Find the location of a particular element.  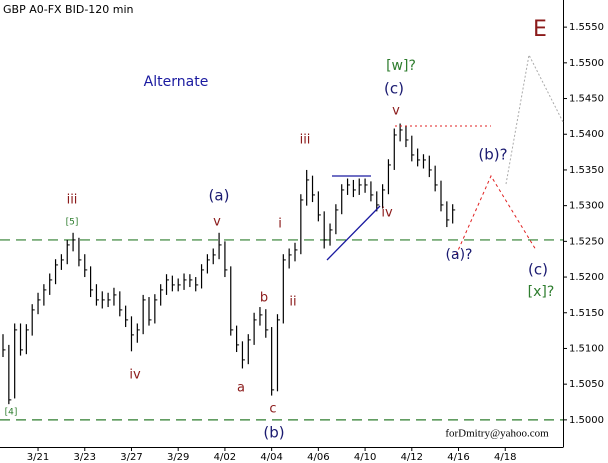

y-tick-label: 1.5450 is located at coordinates (586, 99).